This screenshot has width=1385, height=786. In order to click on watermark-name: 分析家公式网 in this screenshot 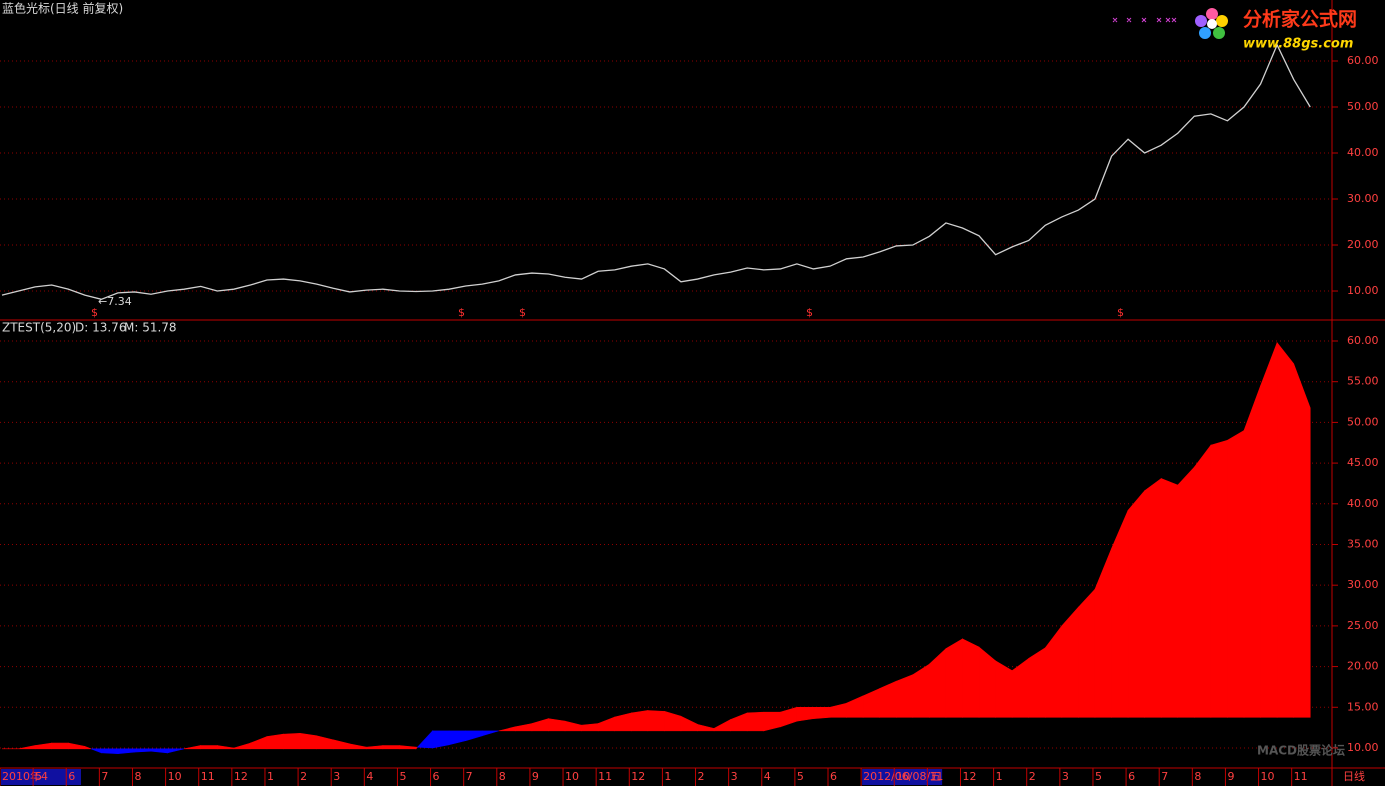, I will do `click(1300, 19)`.